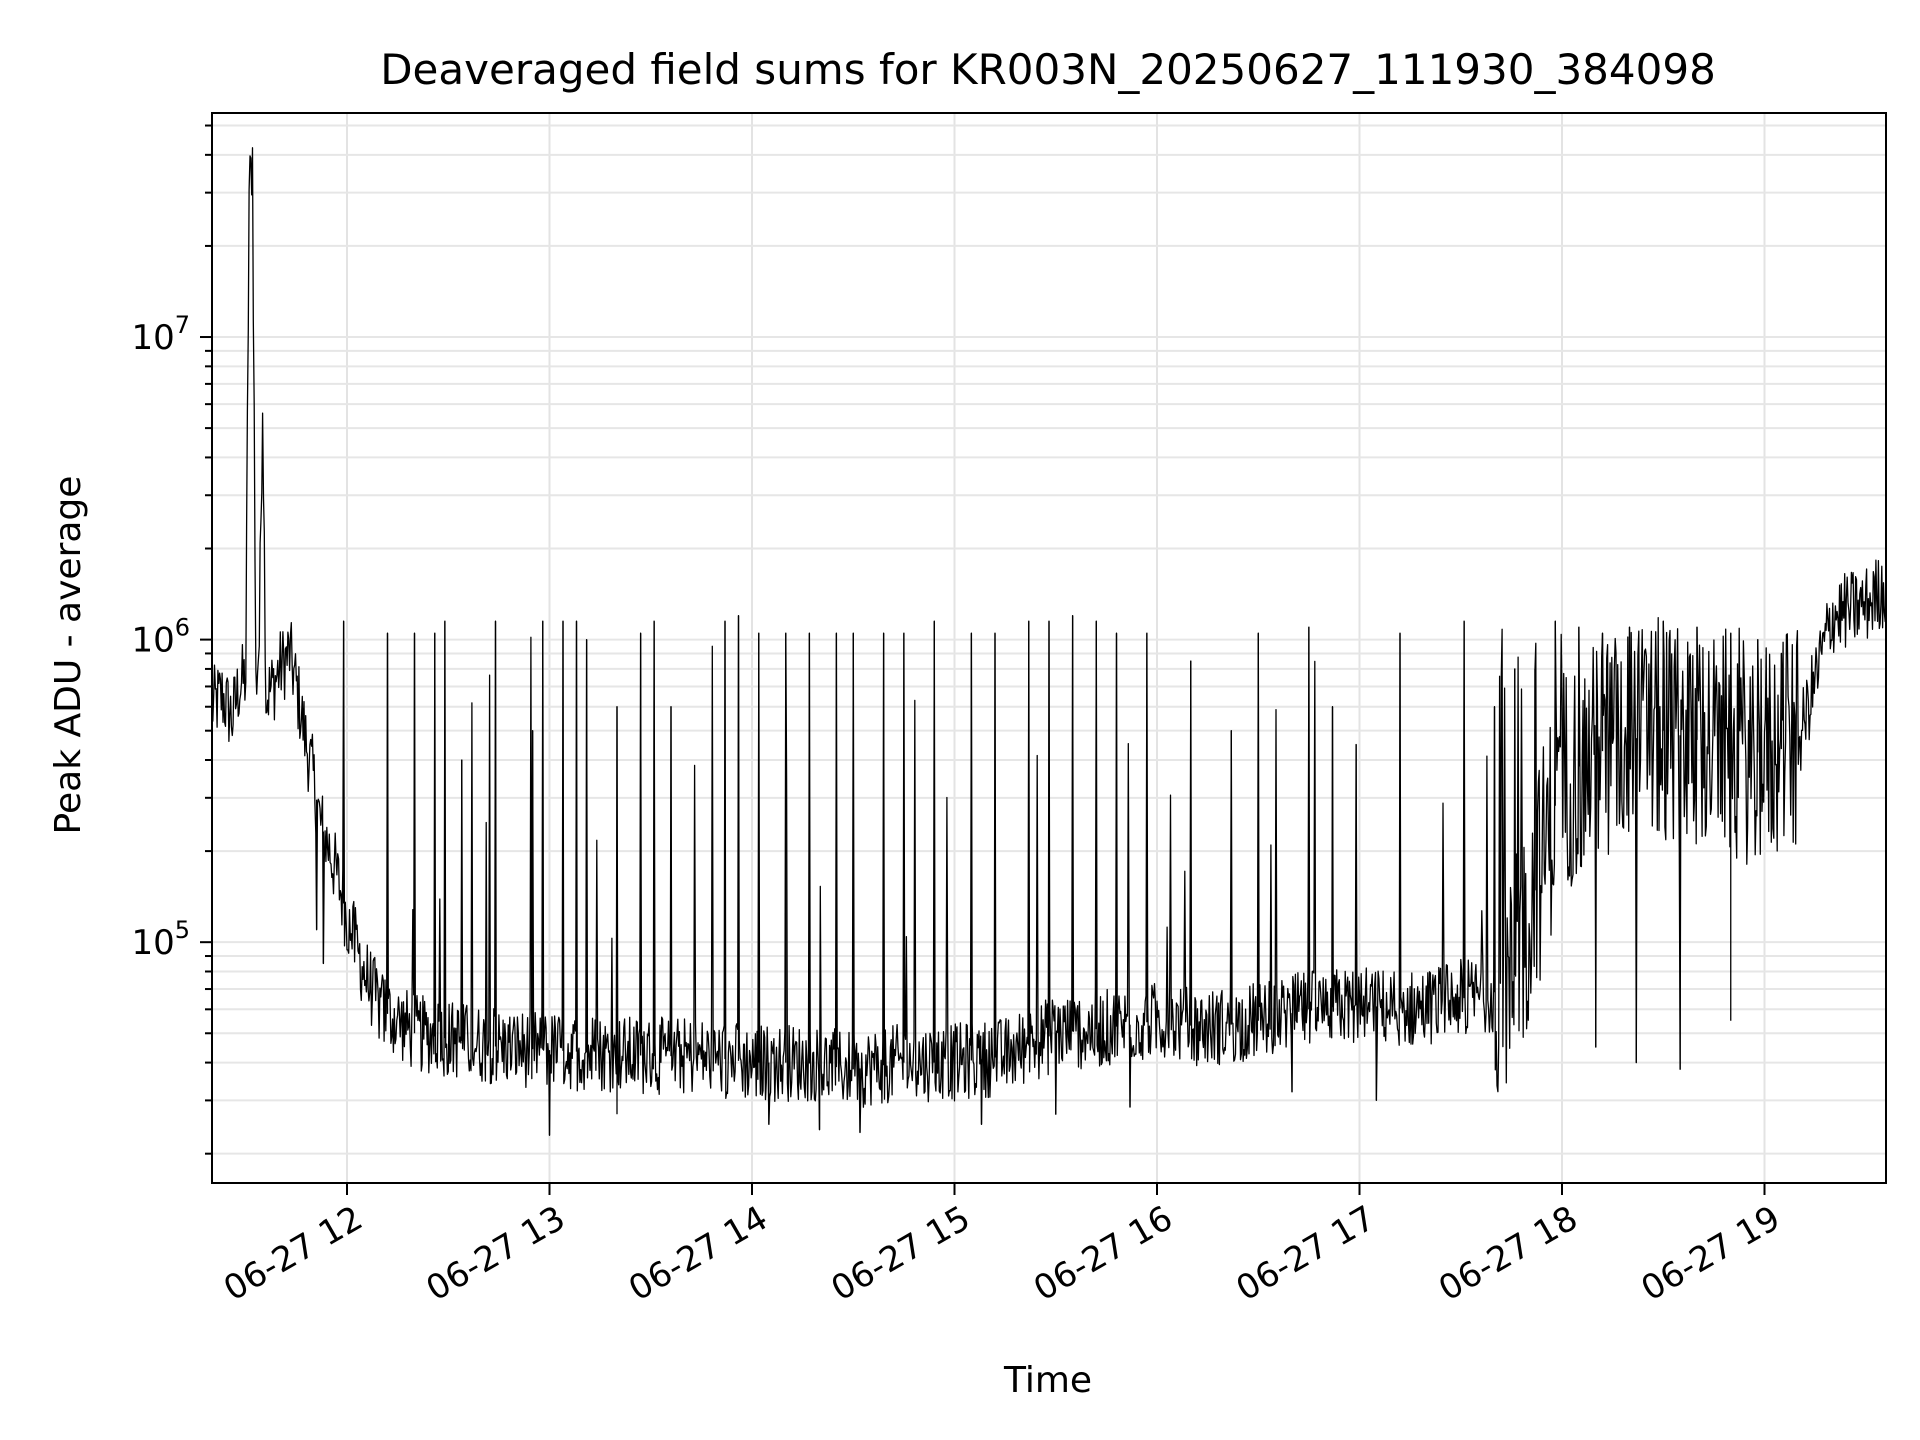 This screenshot has width=1920, height=1440. What do you see at coordinates (68, 655) in the screenshot?
I see `y-axis-label: Peak ADU - average` at bounding box center [68, 655].